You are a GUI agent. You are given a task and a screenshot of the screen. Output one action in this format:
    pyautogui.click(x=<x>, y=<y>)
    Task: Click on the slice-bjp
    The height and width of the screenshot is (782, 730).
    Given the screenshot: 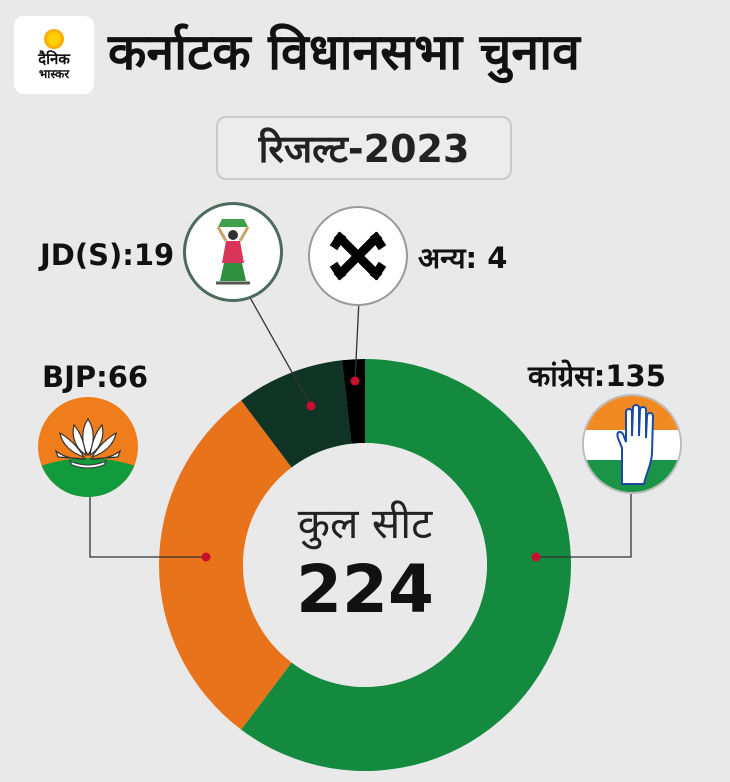 What is the action you would take?
    pyautogui.click(x=225, y=565)
    